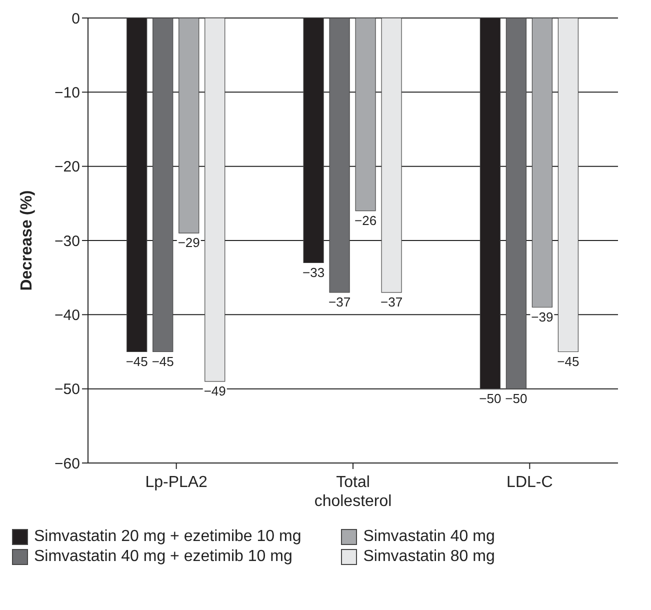 The width and height of the screenshot is (651, 610). What do you see at coordinates (189, 242) in the screenshot?
I see `data-label: −29` at bounding box center [189, 242].